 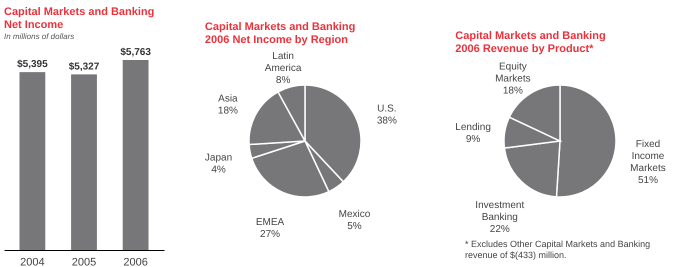 I want to click on data-label: 4%, so click(x=218, y=170).